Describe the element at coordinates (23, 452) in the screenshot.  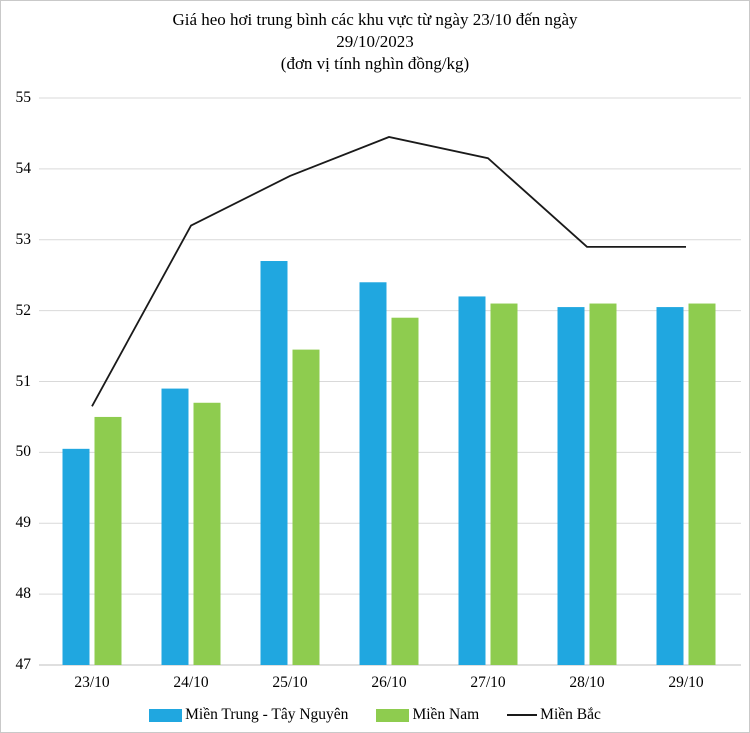
I see `y-axis-tick-label: 50` at that location.